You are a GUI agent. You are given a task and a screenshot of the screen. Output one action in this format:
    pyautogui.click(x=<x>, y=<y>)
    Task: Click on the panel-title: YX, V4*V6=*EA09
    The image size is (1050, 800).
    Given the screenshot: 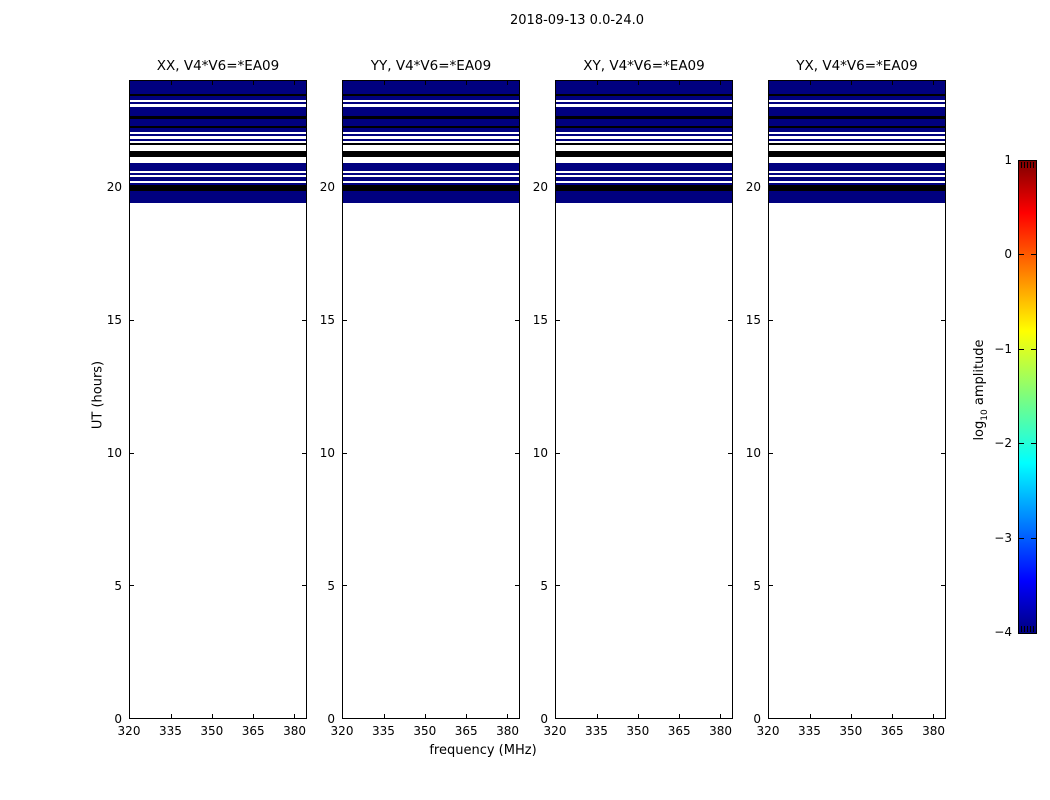 What is the action you would take?
    pyautogui.click(x=857, y=66)
    